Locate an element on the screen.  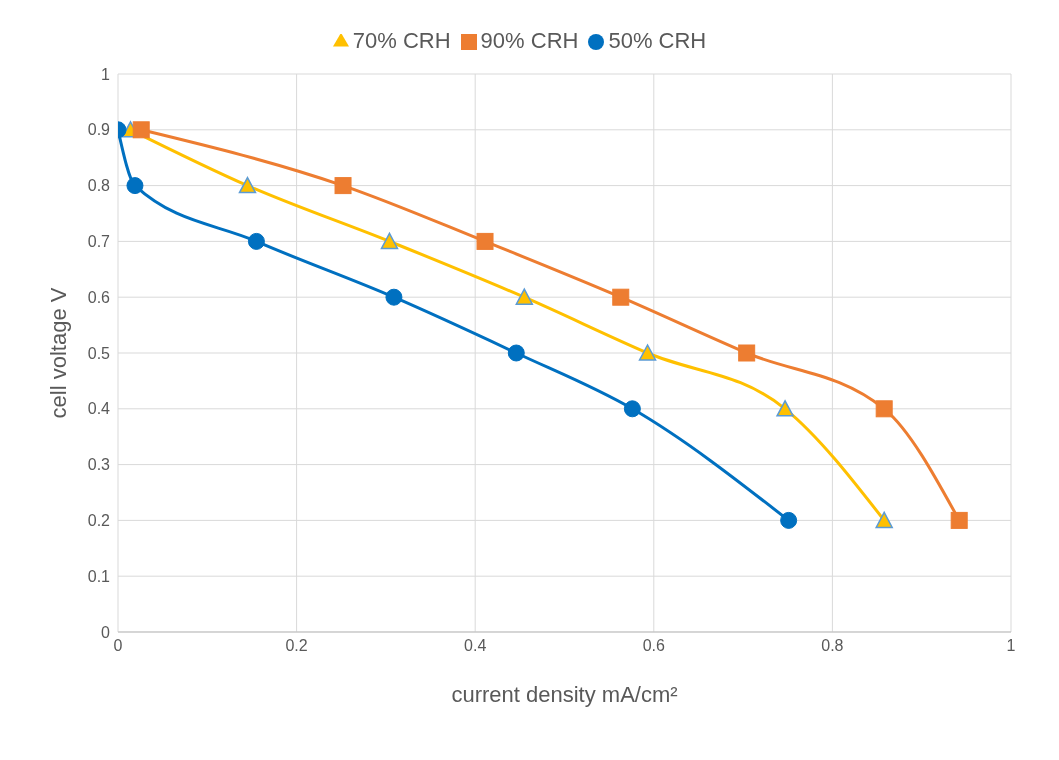
y-axis-title: cell voltage V is located at coordinates (58, 353).